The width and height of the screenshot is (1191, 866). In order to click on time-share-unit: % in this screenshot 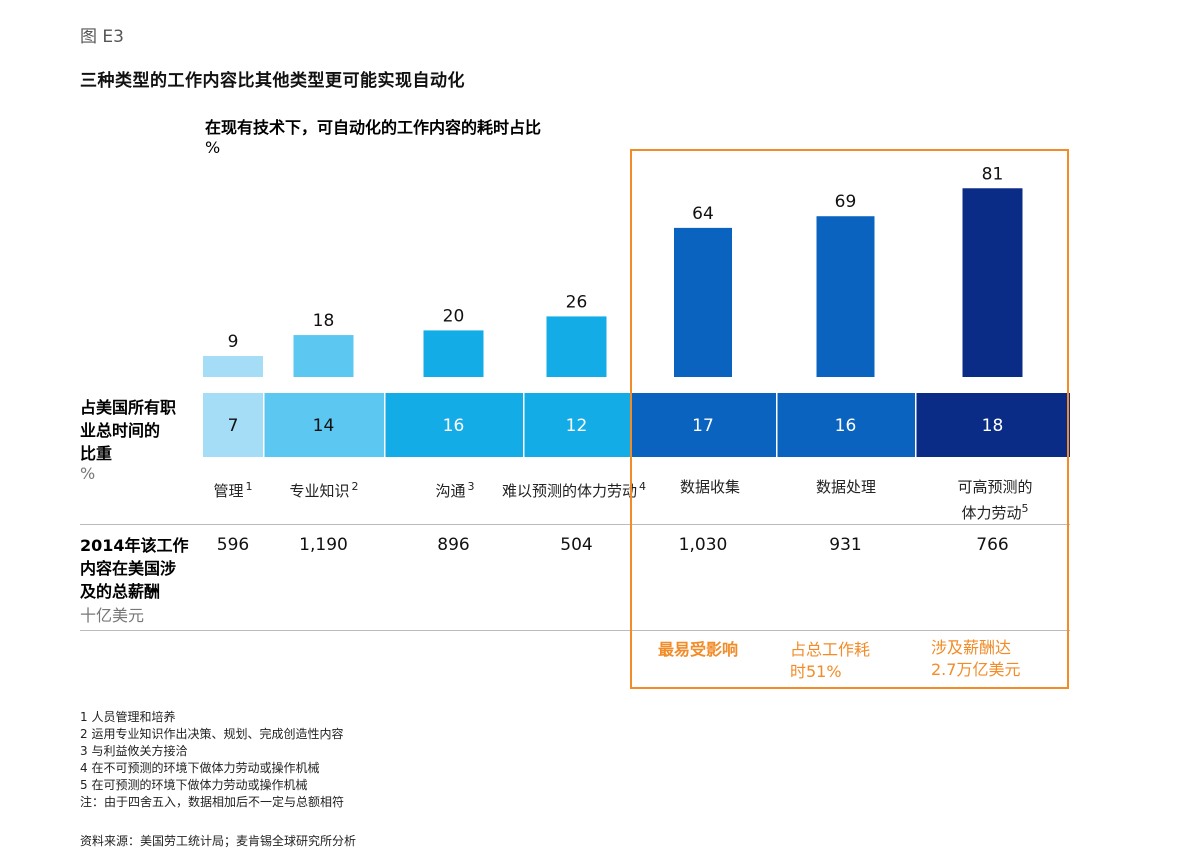, I will do `click(88, 473)`.